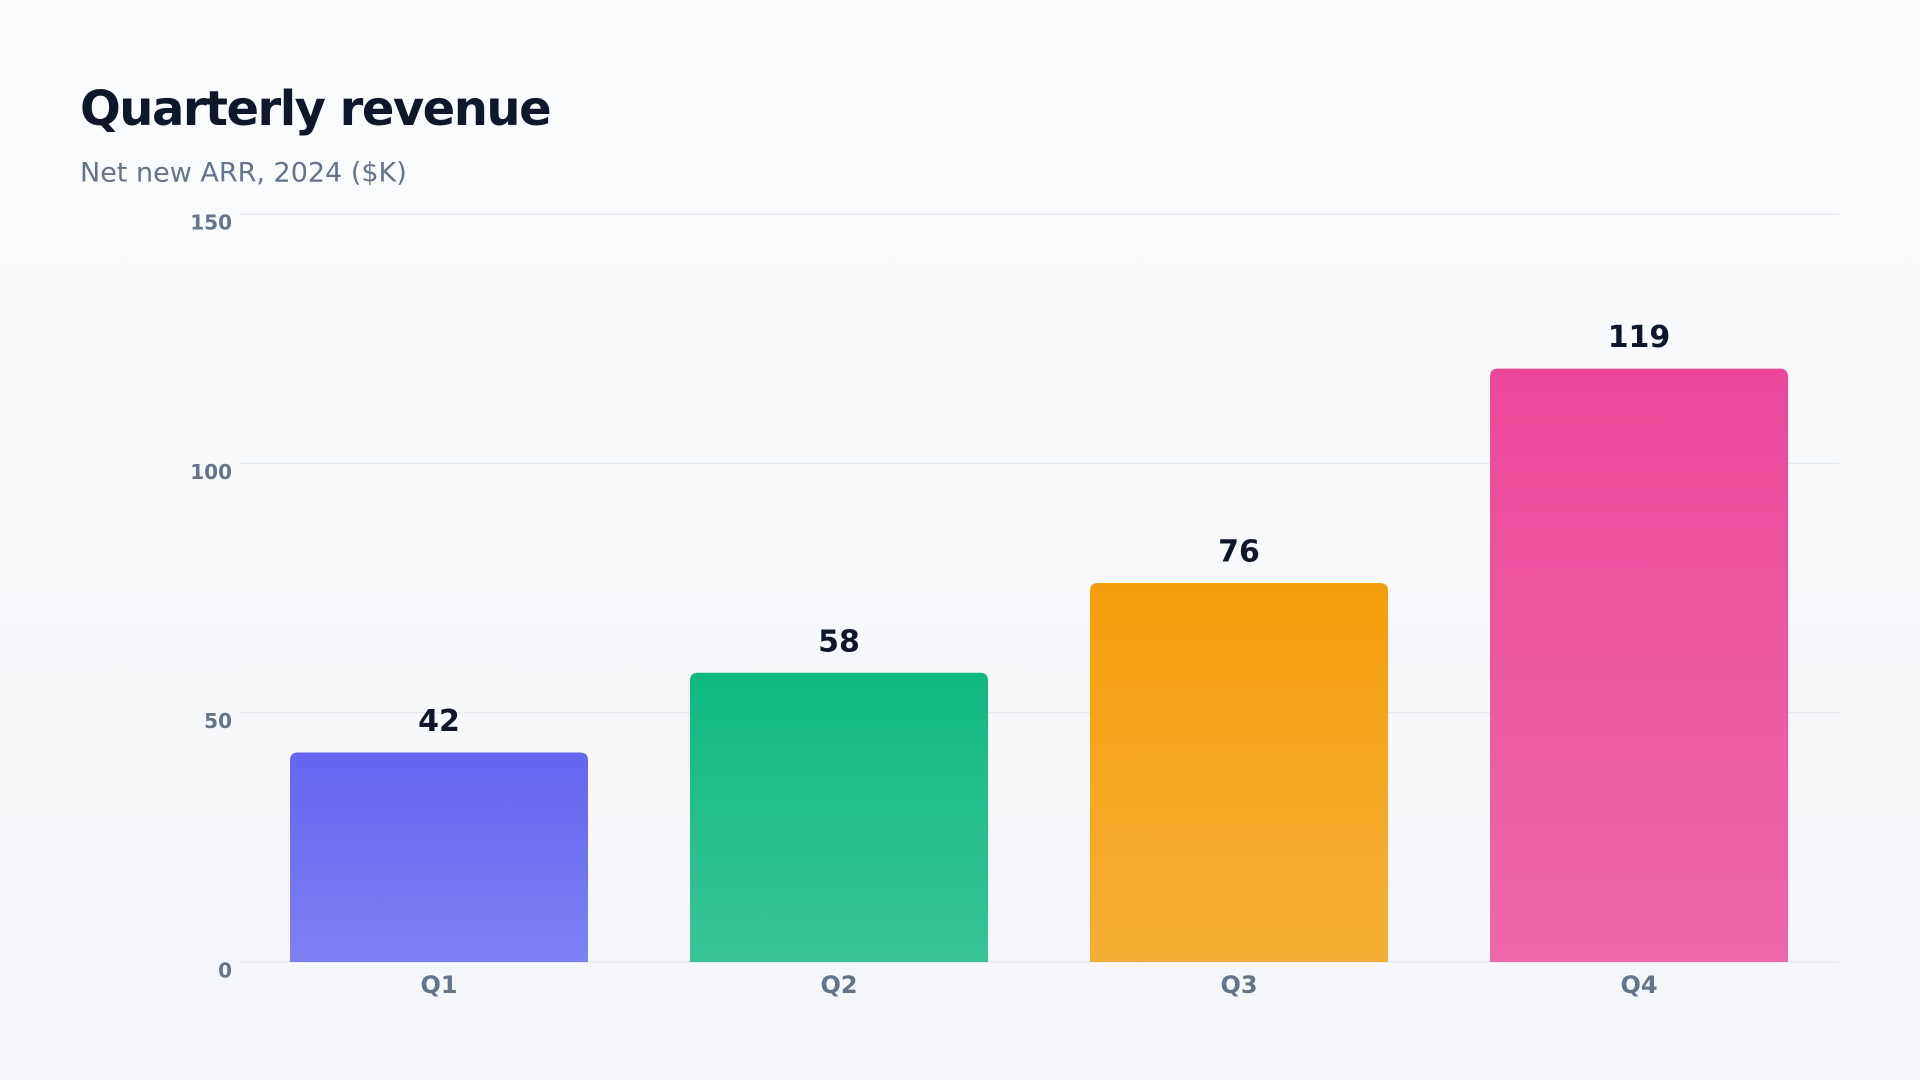 The height and width of the screenshot is (1080, 1920). I want to click on value-label: 42, so click(439, 721).